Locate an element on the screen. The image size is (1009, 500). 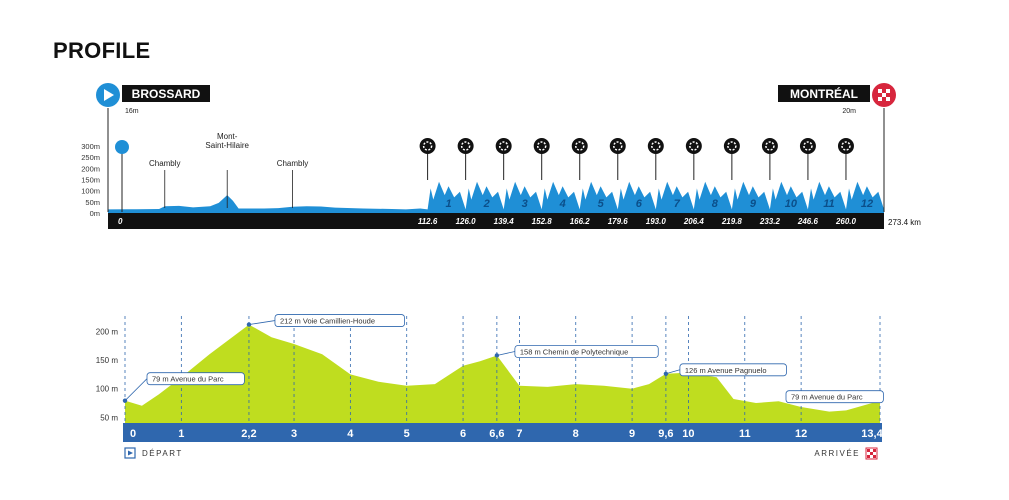
circuit-elevation-area is located at coordinates (502, 373).